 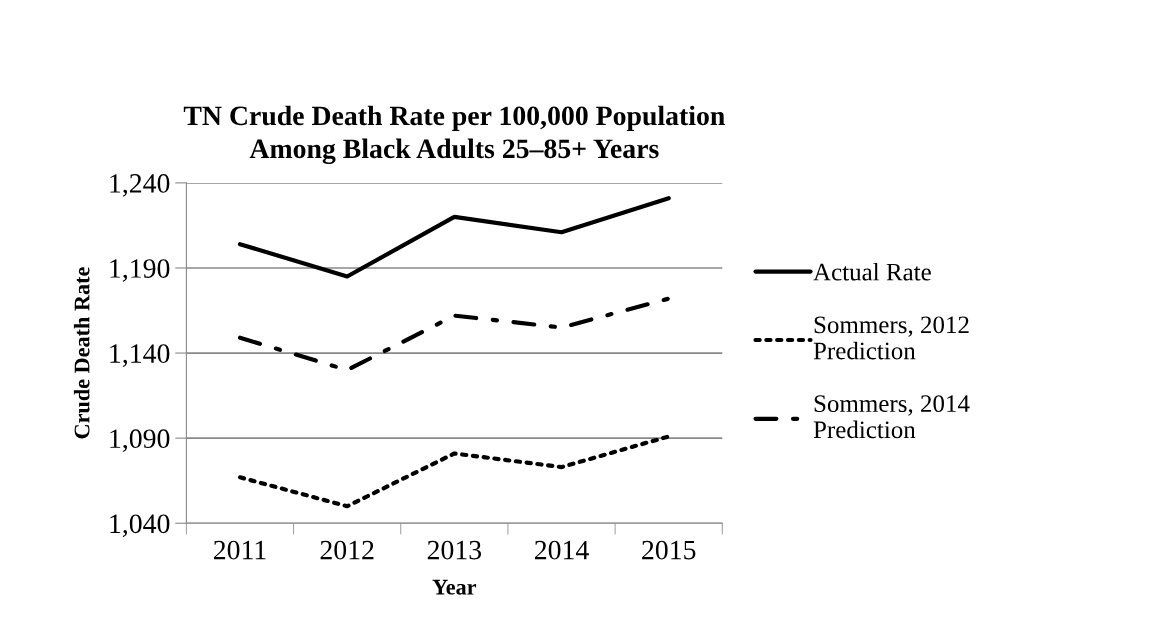 I want to click on chart-title: TN Crude Death Rate per 100,000 Population Among Black Adults 25–85+ Years, so click(x=454, y=135).